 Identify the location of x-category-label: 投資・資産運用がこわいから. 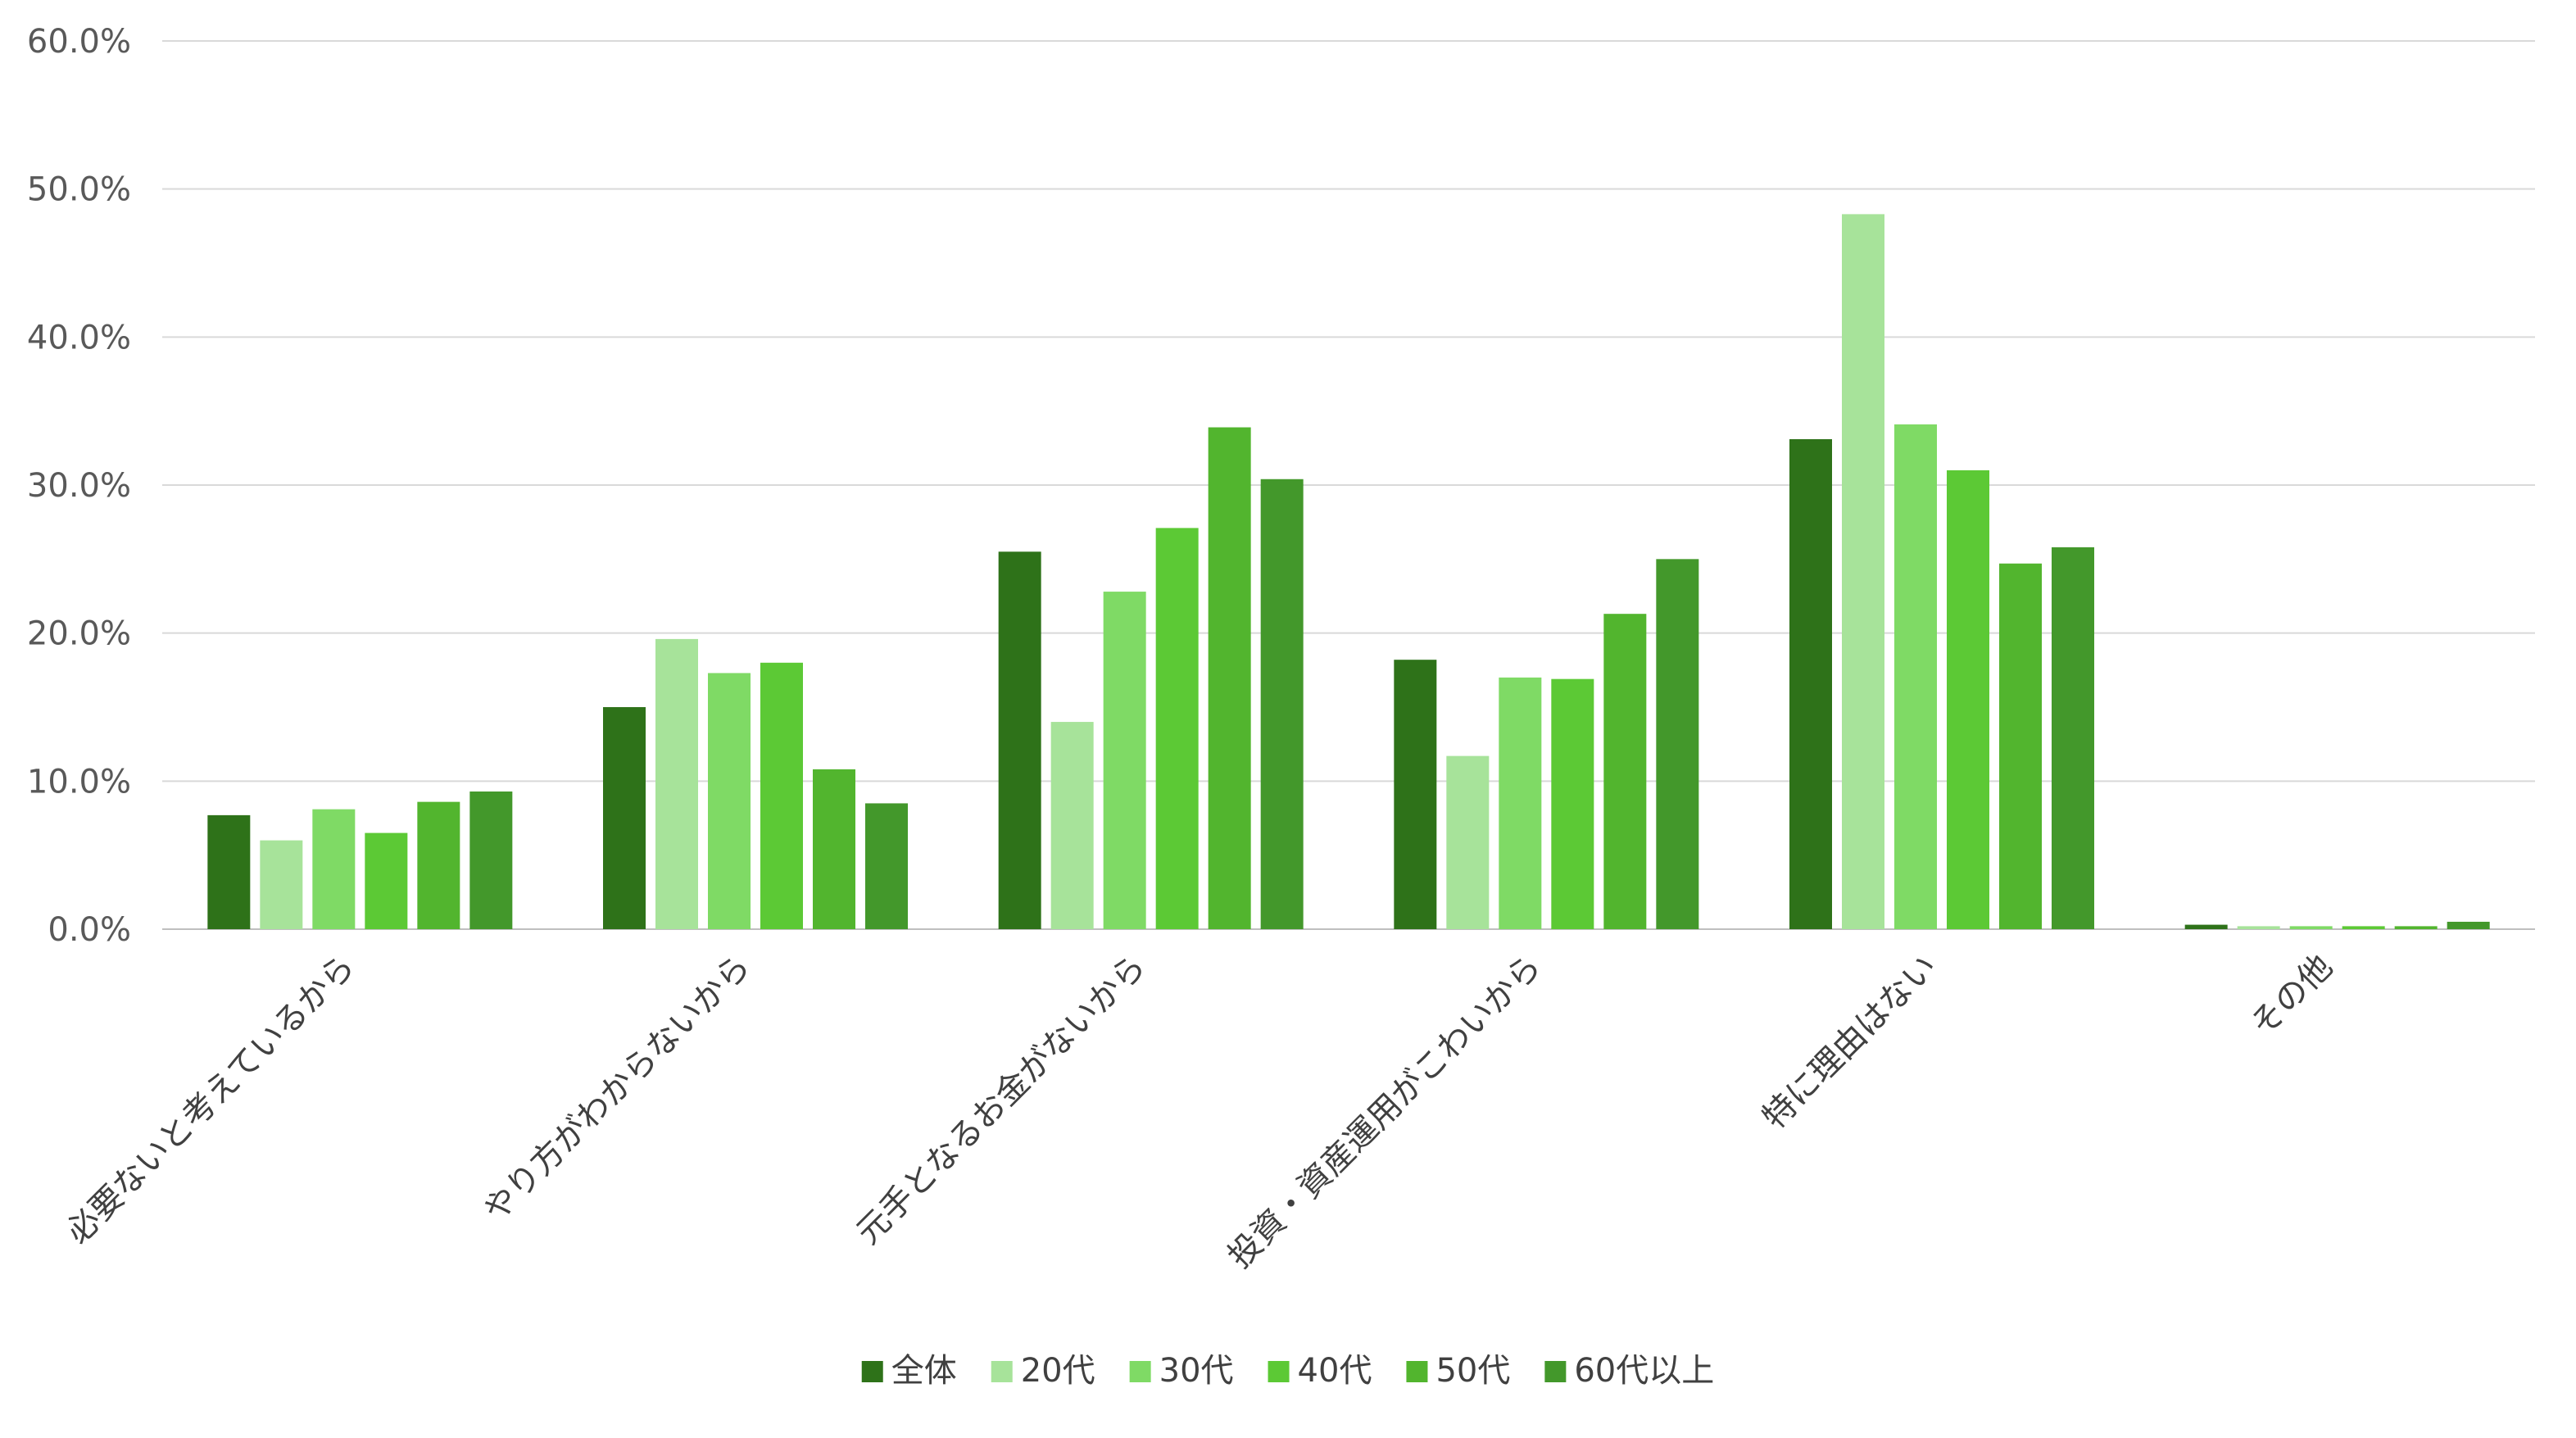
(1385, 1112).